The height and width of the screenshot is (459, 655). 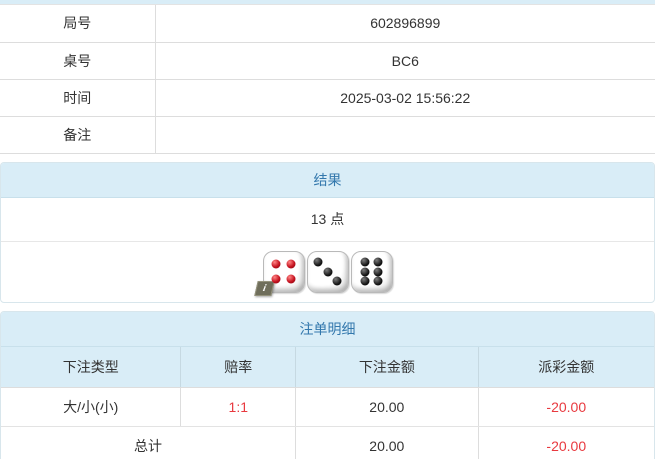 I want to click on table-row: 桌号 BC6, so click(x=327, y=61).